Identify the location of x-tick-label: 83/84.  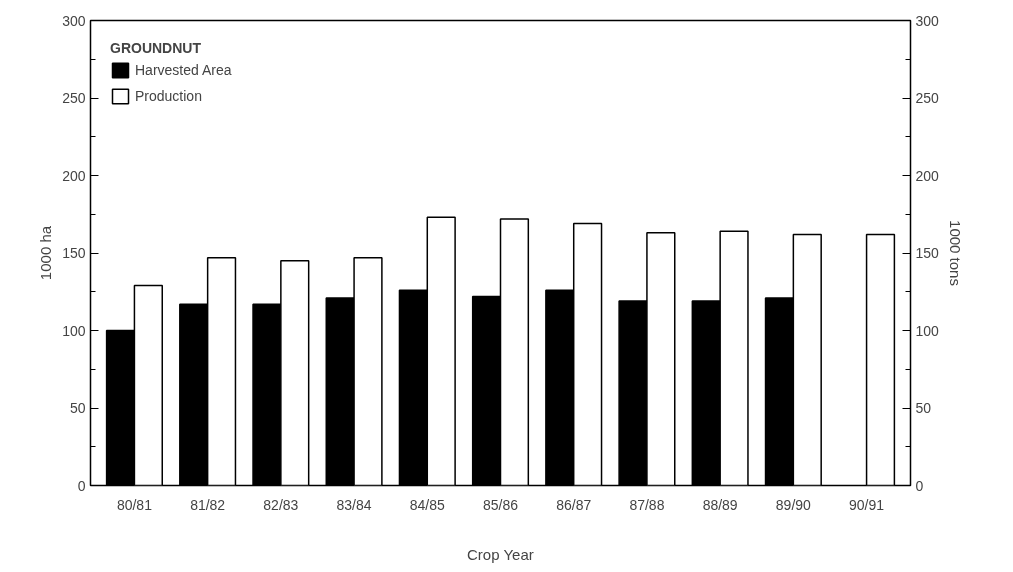
(354, 504).